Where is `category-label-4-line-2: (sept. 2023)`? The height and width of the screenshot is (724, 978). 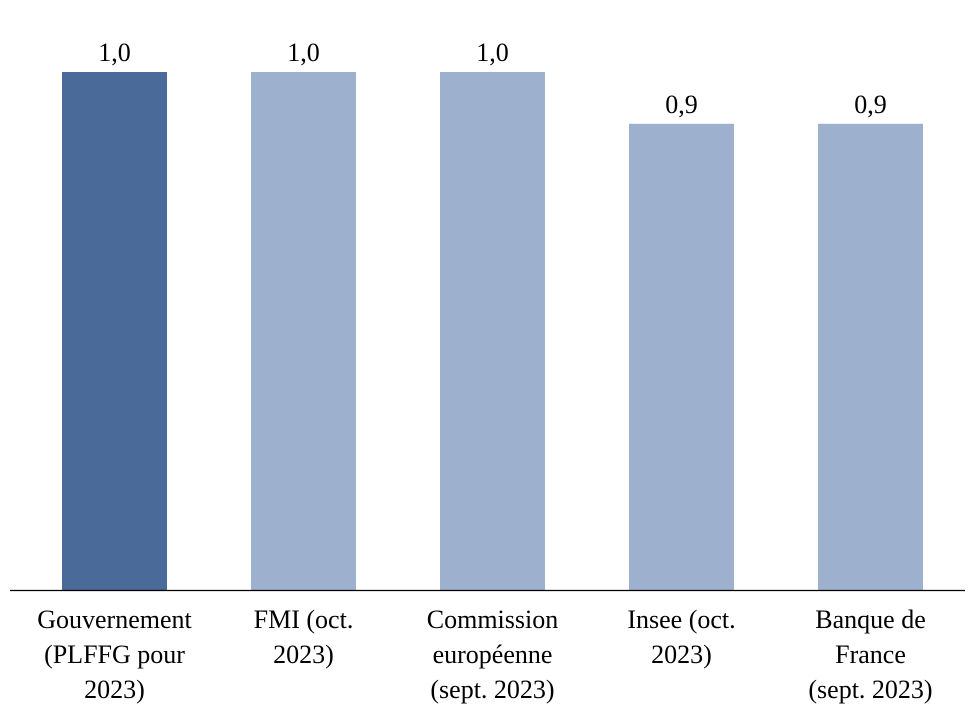 category-label-4-line-2: (sept. 2023) is located at coordinates (870, 689).